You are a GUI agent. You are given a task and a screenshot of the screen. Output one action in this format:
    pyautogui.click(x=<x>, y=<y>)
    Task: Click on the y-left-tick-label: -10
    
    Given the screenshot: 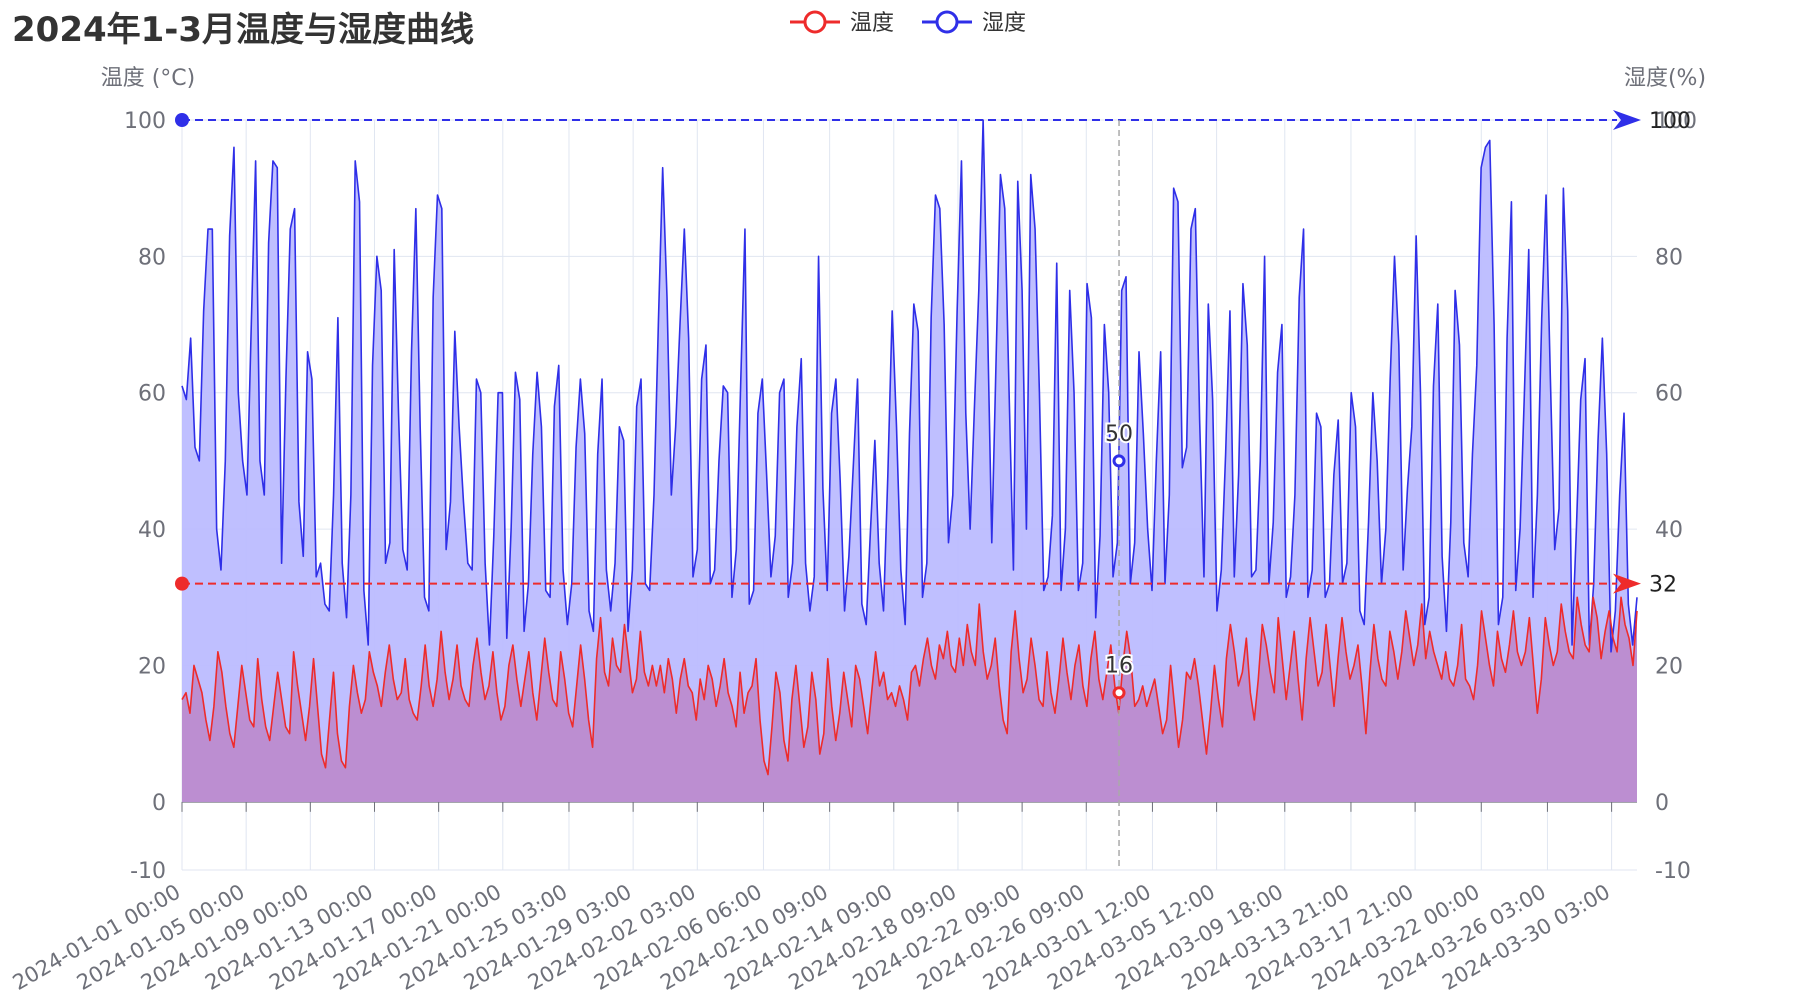 What is the action you would take?
    pyautogui.click(x=148, y=871)
    